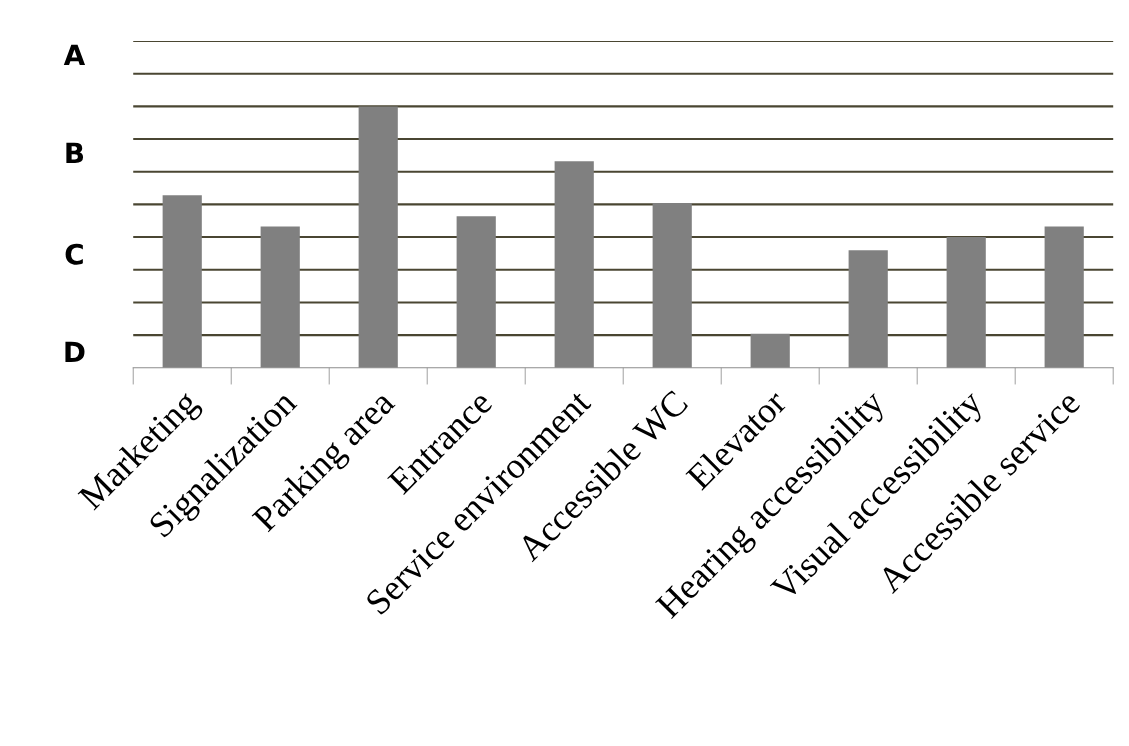 Image resolution: width=1129 pixels, height=746 pixels. I want to click on text: D, so click(75, 351).